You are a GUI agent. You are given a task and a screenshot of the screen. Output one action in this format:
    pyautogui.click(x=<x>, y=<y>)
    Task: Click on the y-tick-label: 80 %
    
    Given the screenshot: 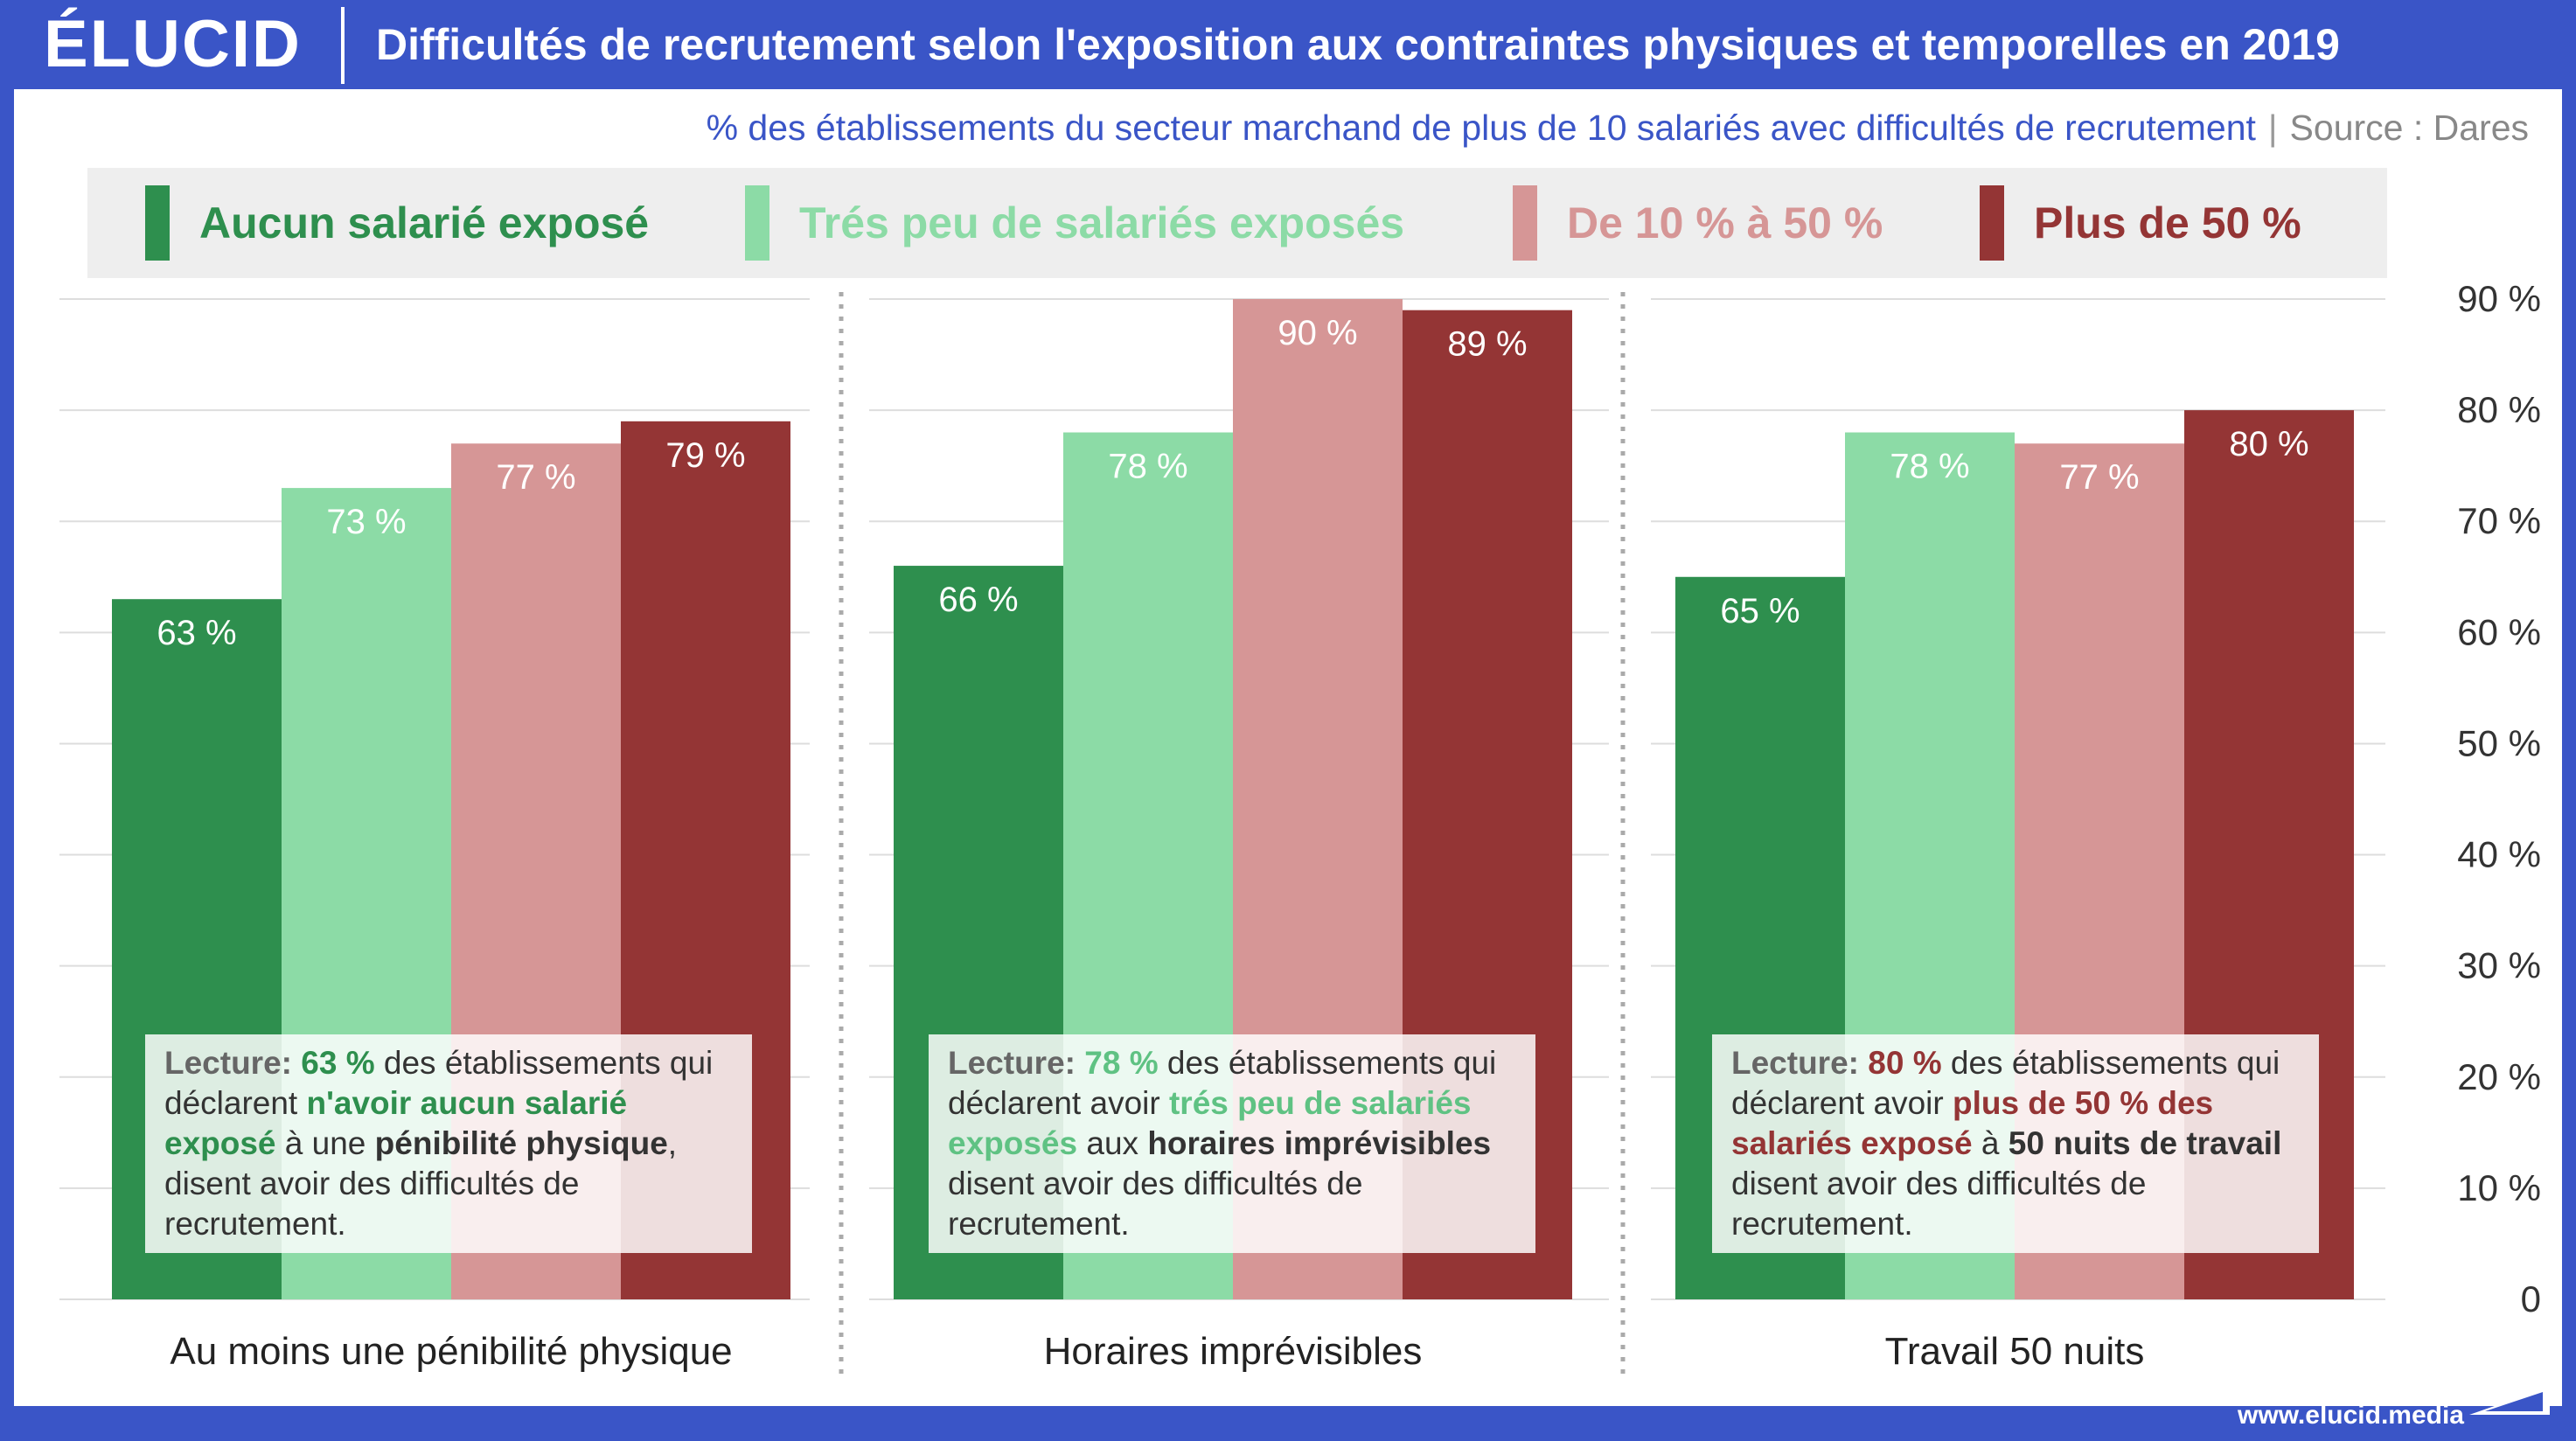 What is the action you would take?
    pyautogui.click(x=2499, y=410)
    